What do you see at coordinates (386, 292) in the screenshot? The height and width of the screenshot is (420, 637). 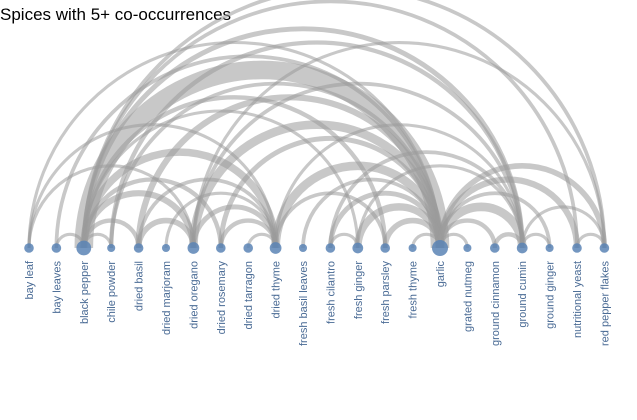 I see `node-label: fresh parsley` at bounding box center [386, 292].